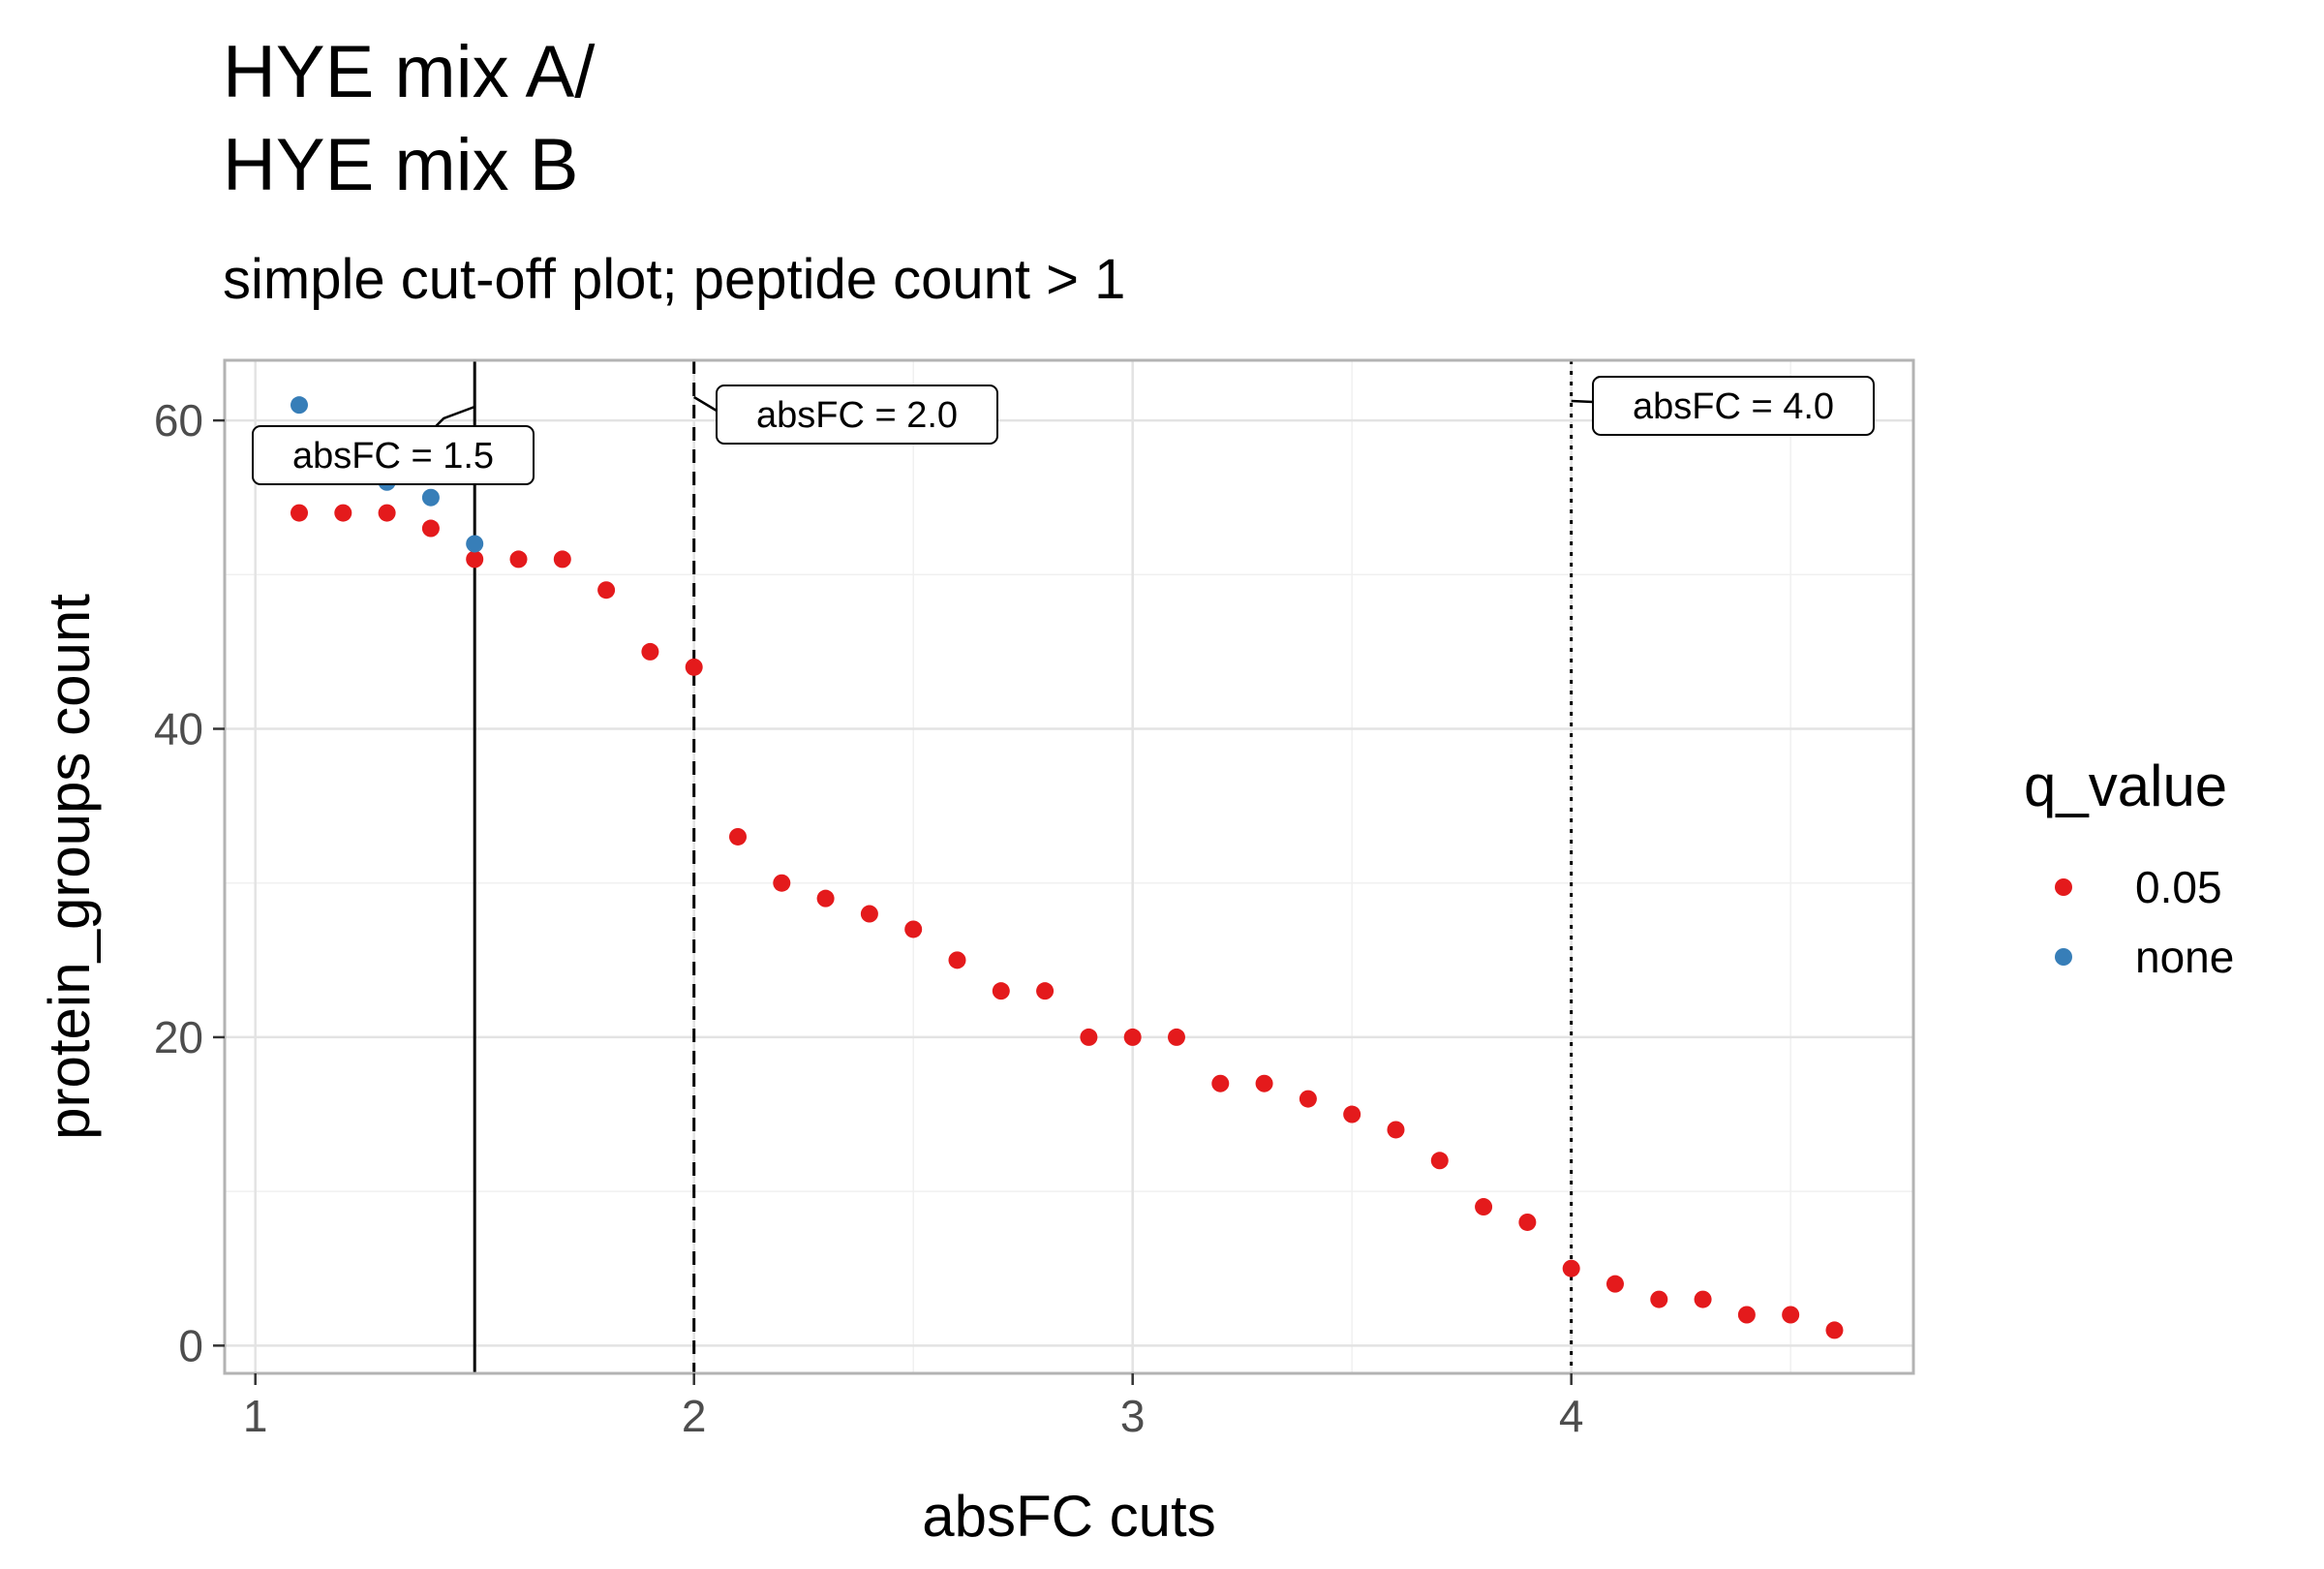  What do you see at coordinates (2184, 957) in the screenshot?
I see `legend-label: none` at bounding box center [2184, 957].